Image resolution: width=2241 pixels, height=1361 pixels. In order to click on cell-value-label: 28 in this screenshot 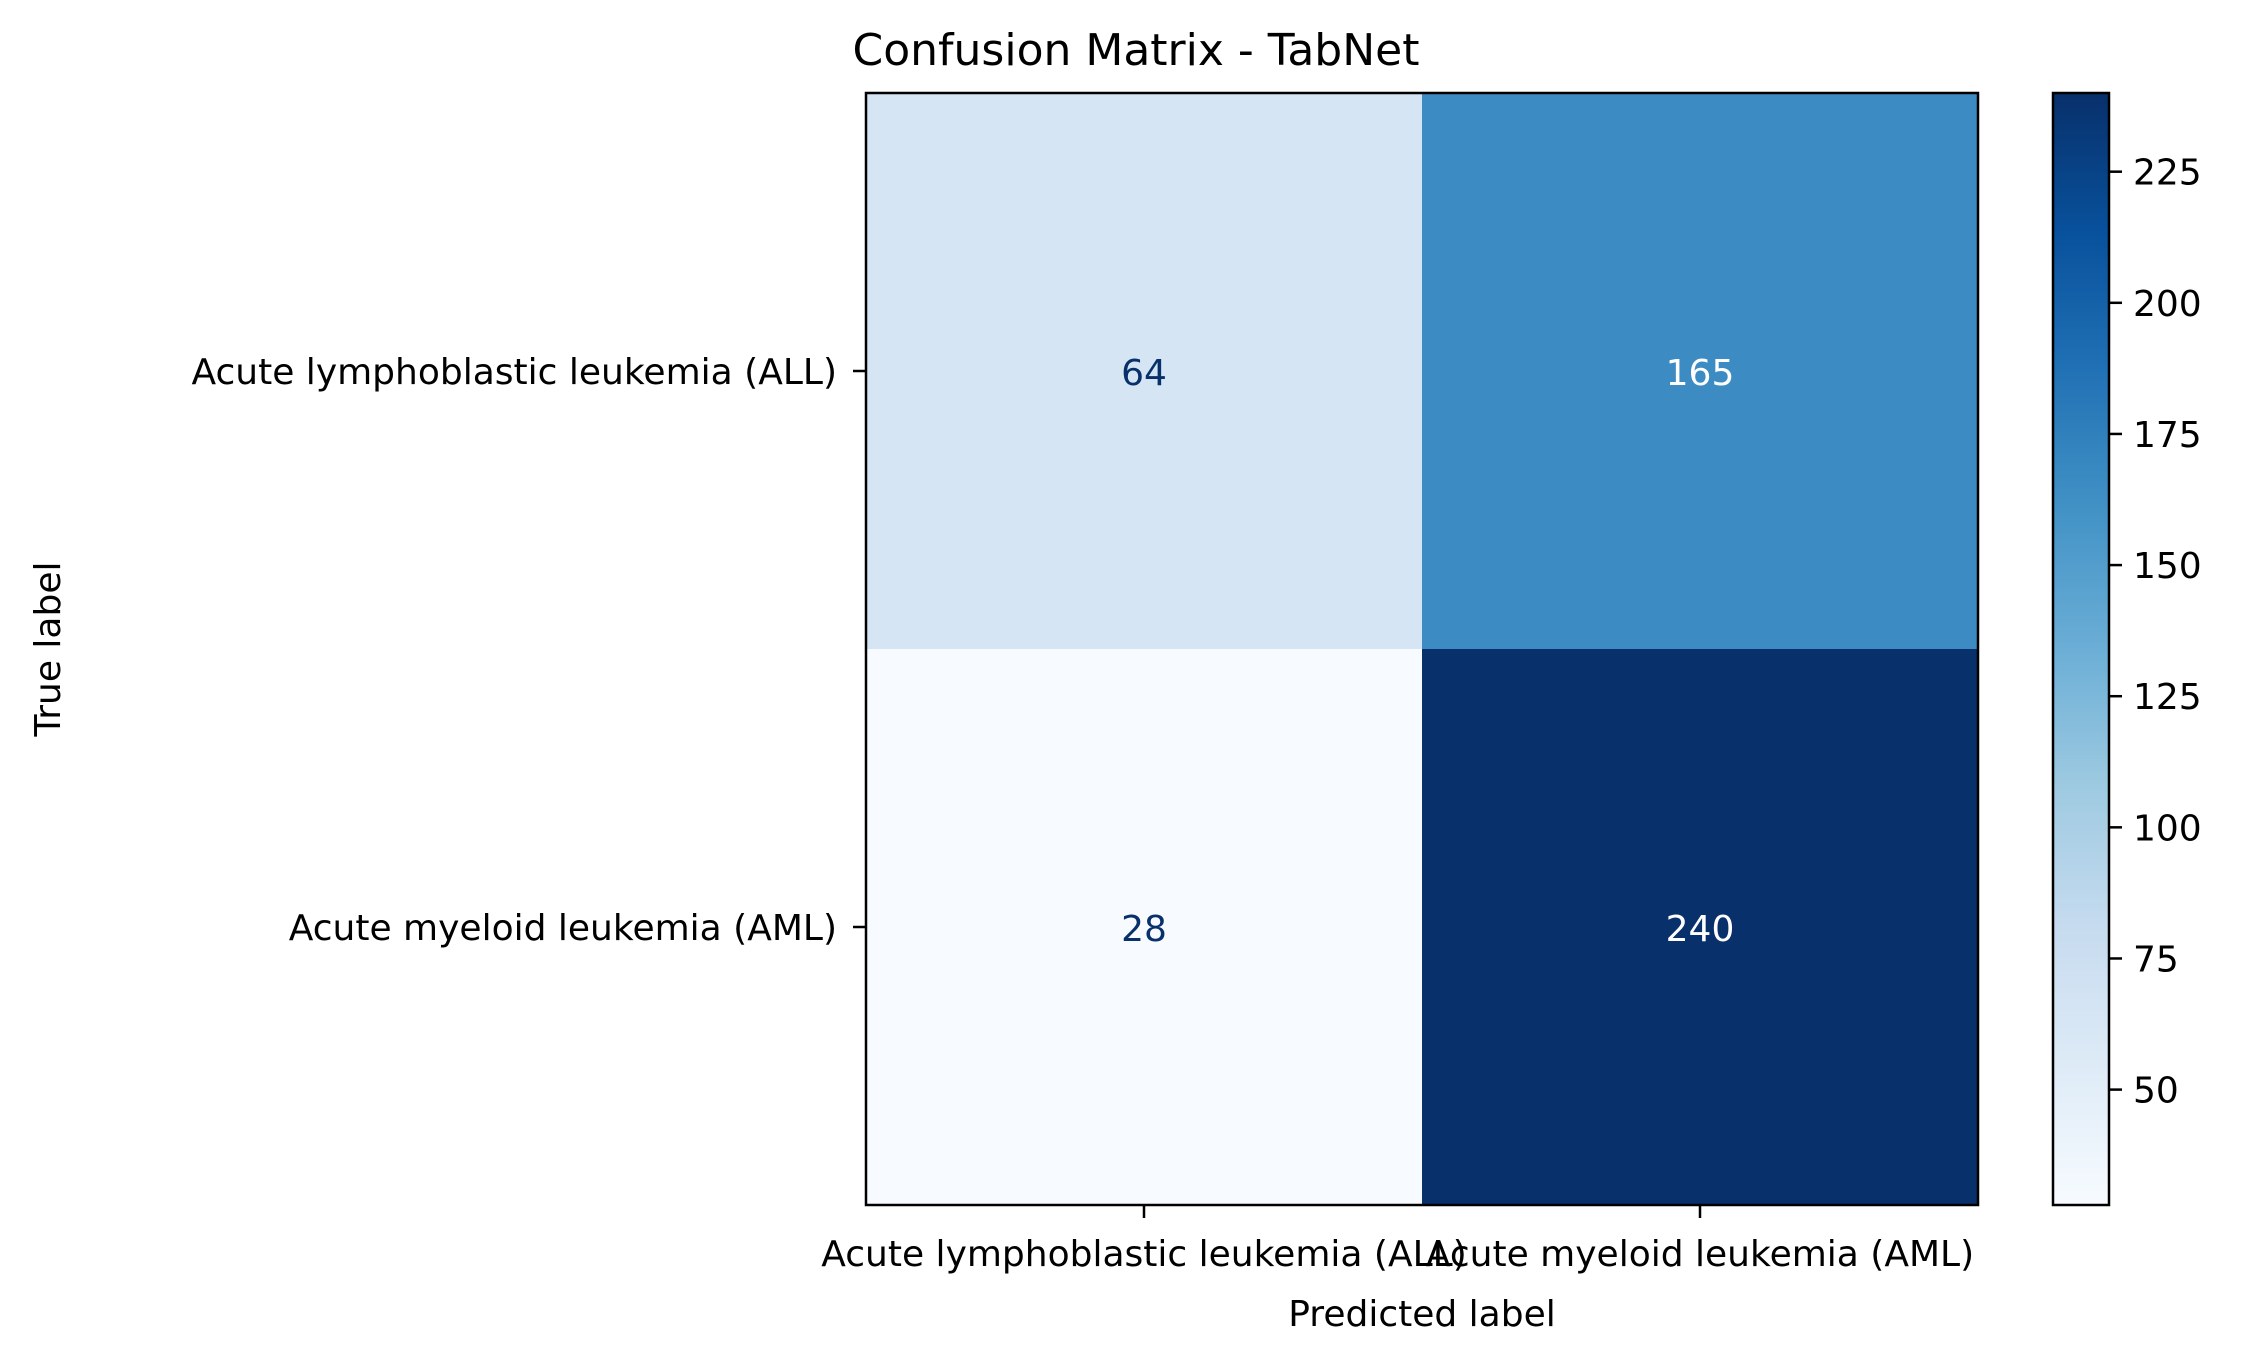, I will do `click(1144, 929)`.